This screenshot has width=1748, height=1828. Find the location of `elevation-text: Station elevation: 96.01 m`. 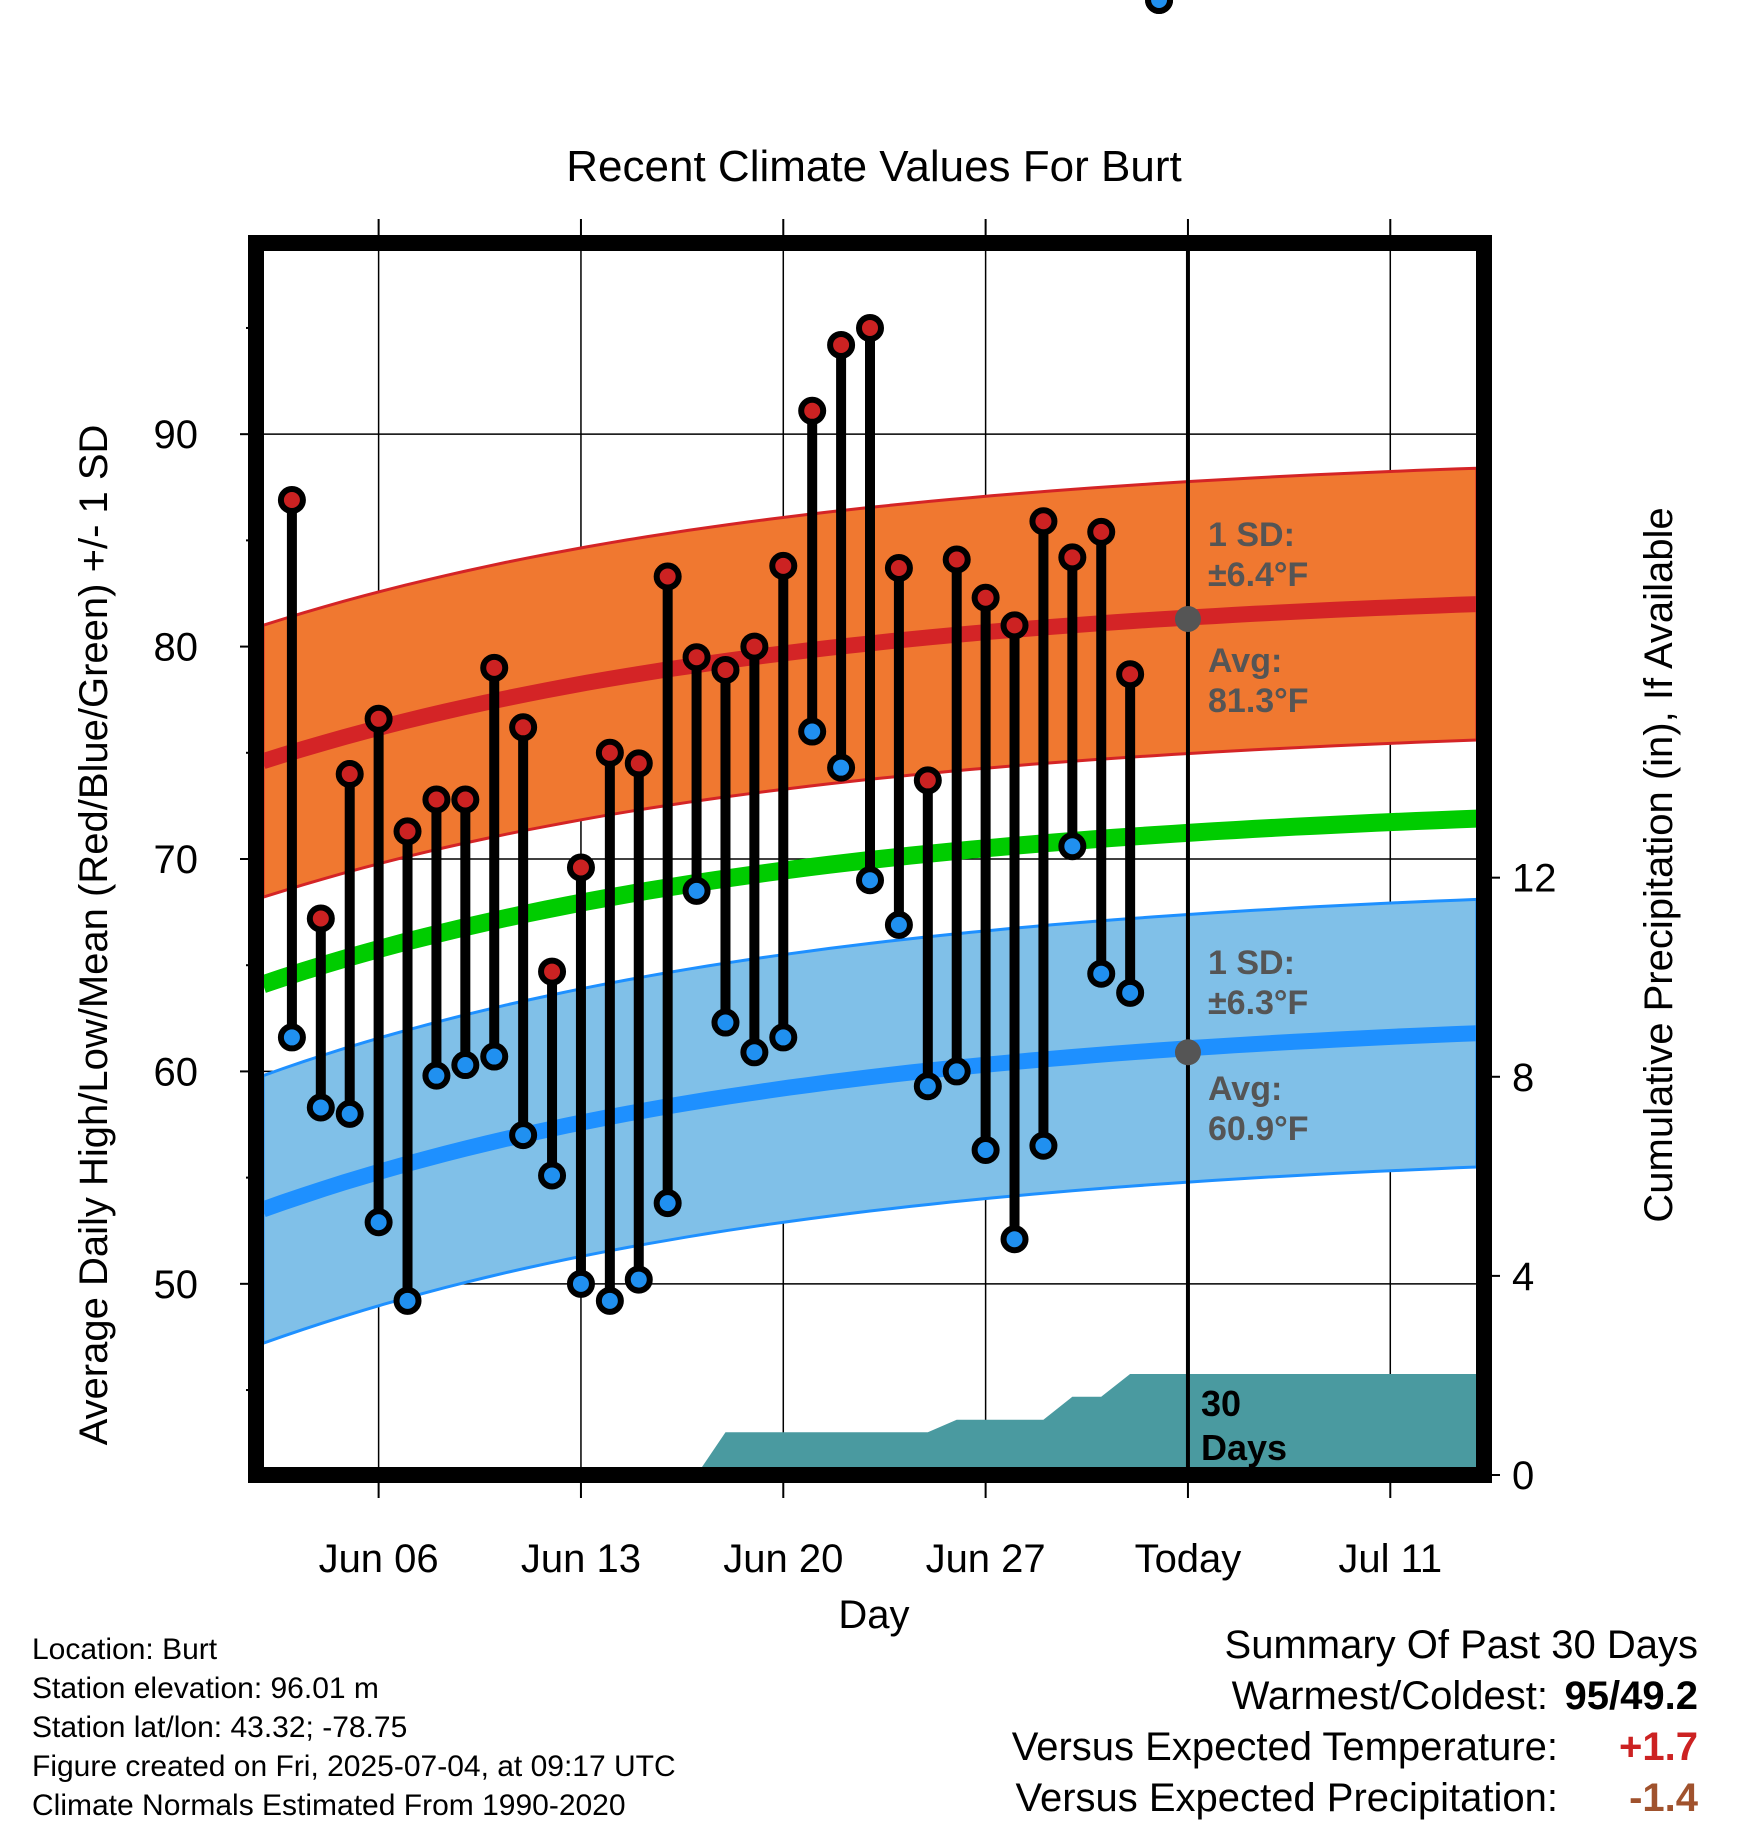

elevation-text: Station elevation: 96.01 m is located at coordinates (205, 1688).